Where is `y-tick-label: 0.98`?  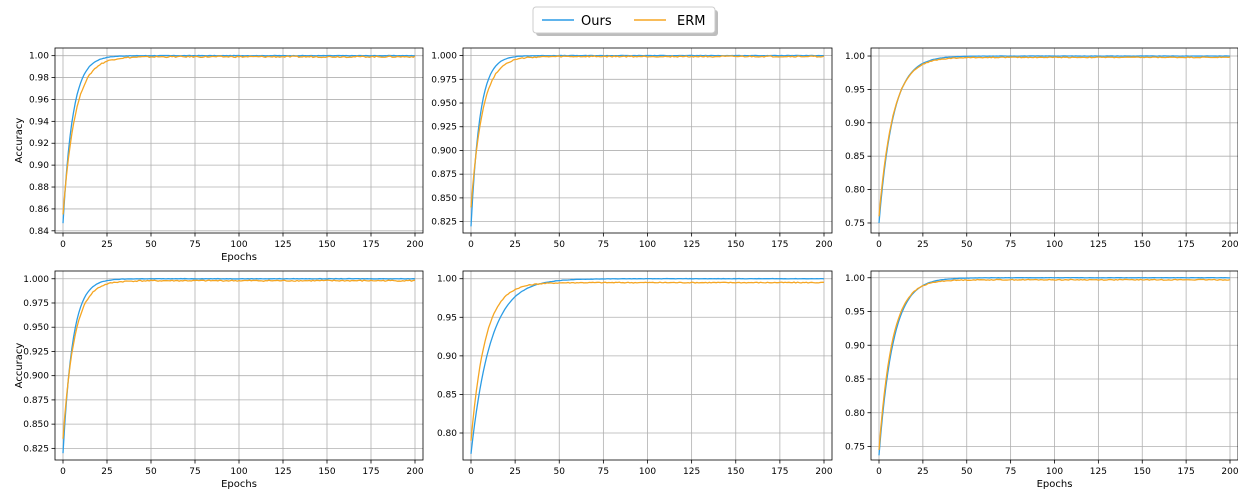 y-tick-label: 0.98 is located at coordinates (39, 79).